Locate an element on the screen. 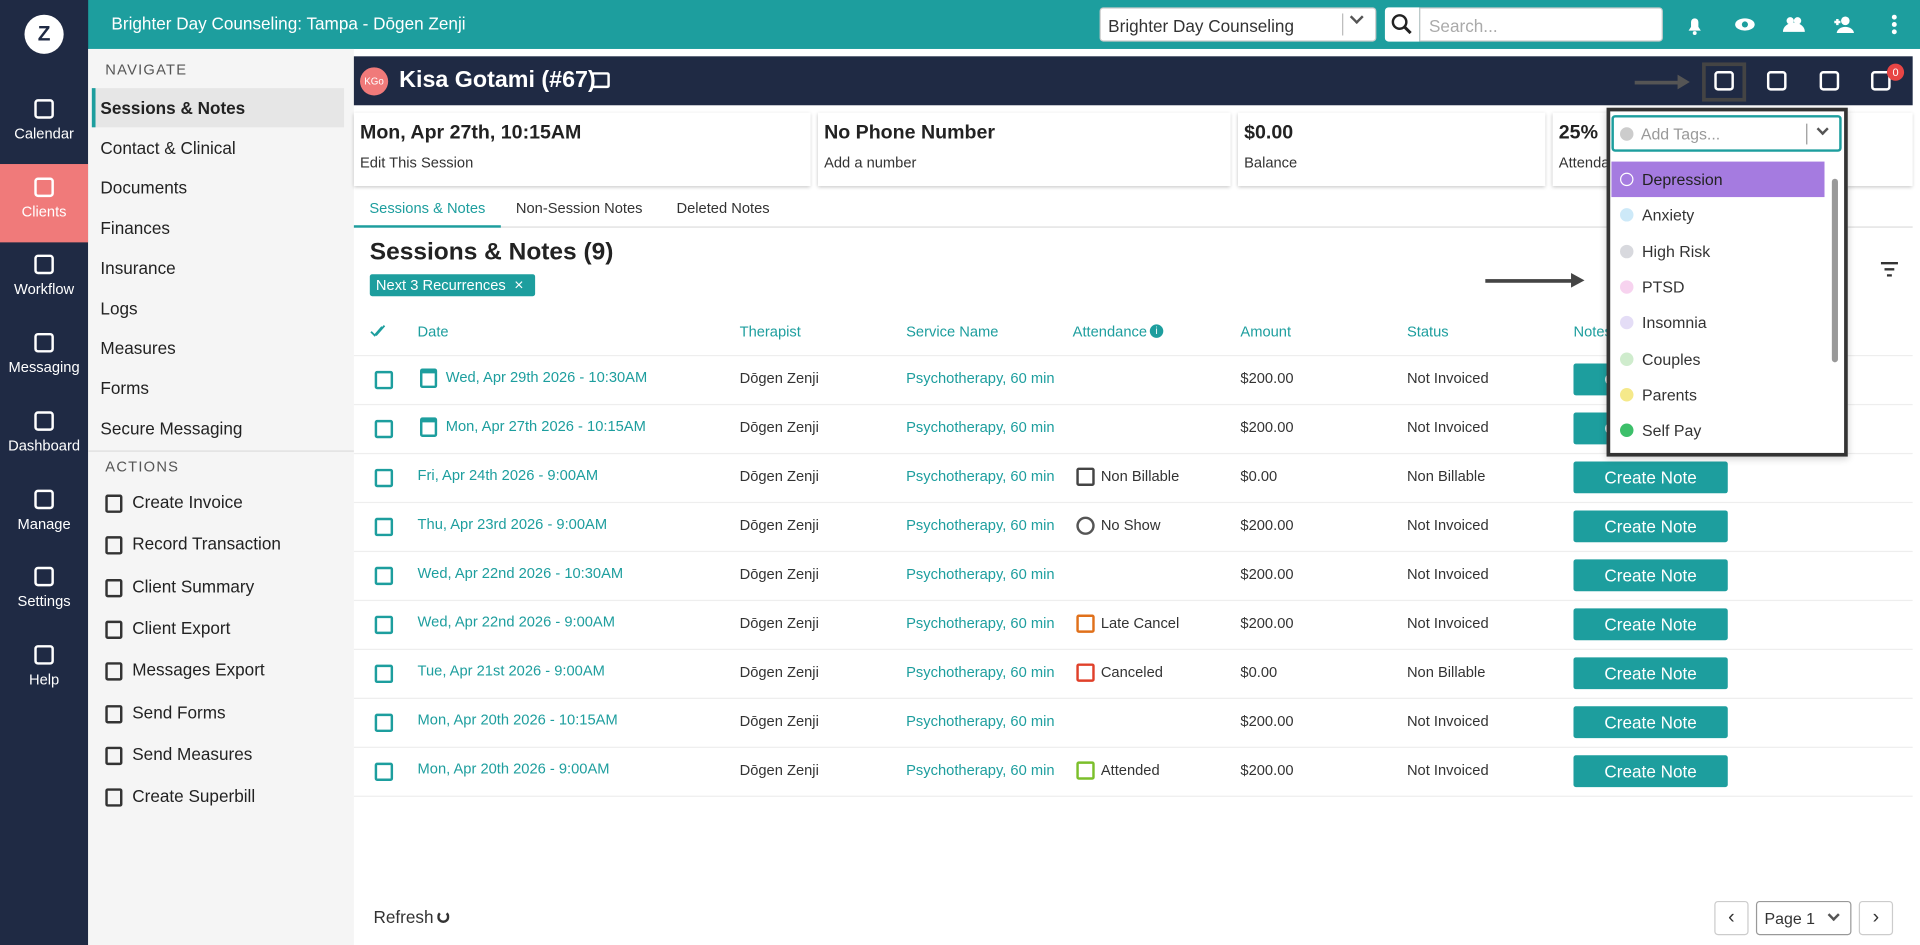  session-date: Wed, Apr 22nd 2026 - 9:00AM is located at coordinates (516, 622).